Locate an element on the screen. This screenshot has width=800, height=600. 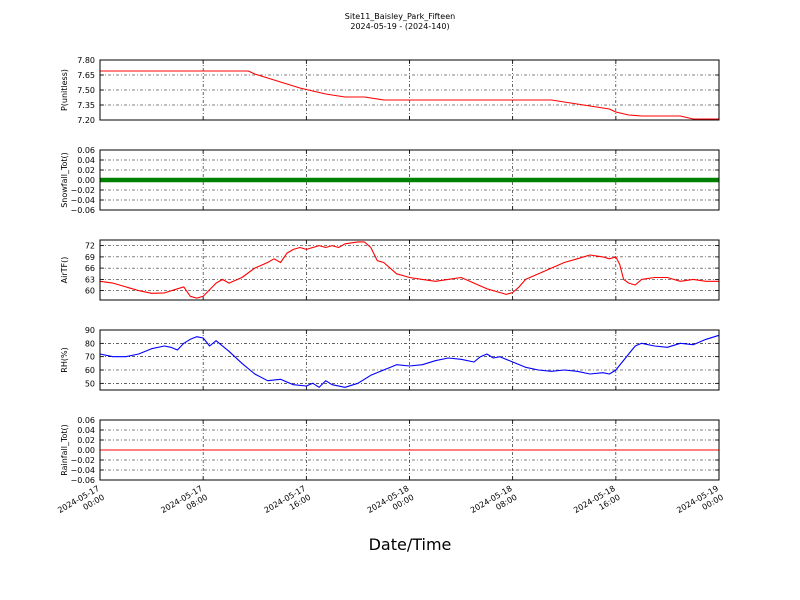
chart-subtitle: 2024-05-19 - (2024-140) is located at coordinates (399, 26).